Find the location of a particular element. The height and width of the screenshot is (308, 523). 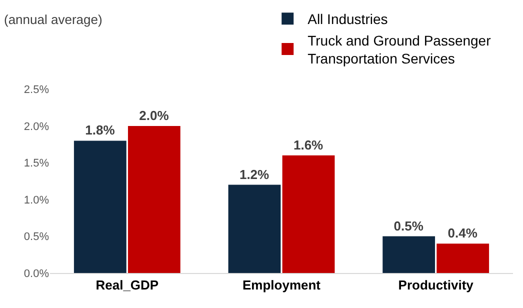

y-axis-title: (annual average) is located at coordinates (53, 19).